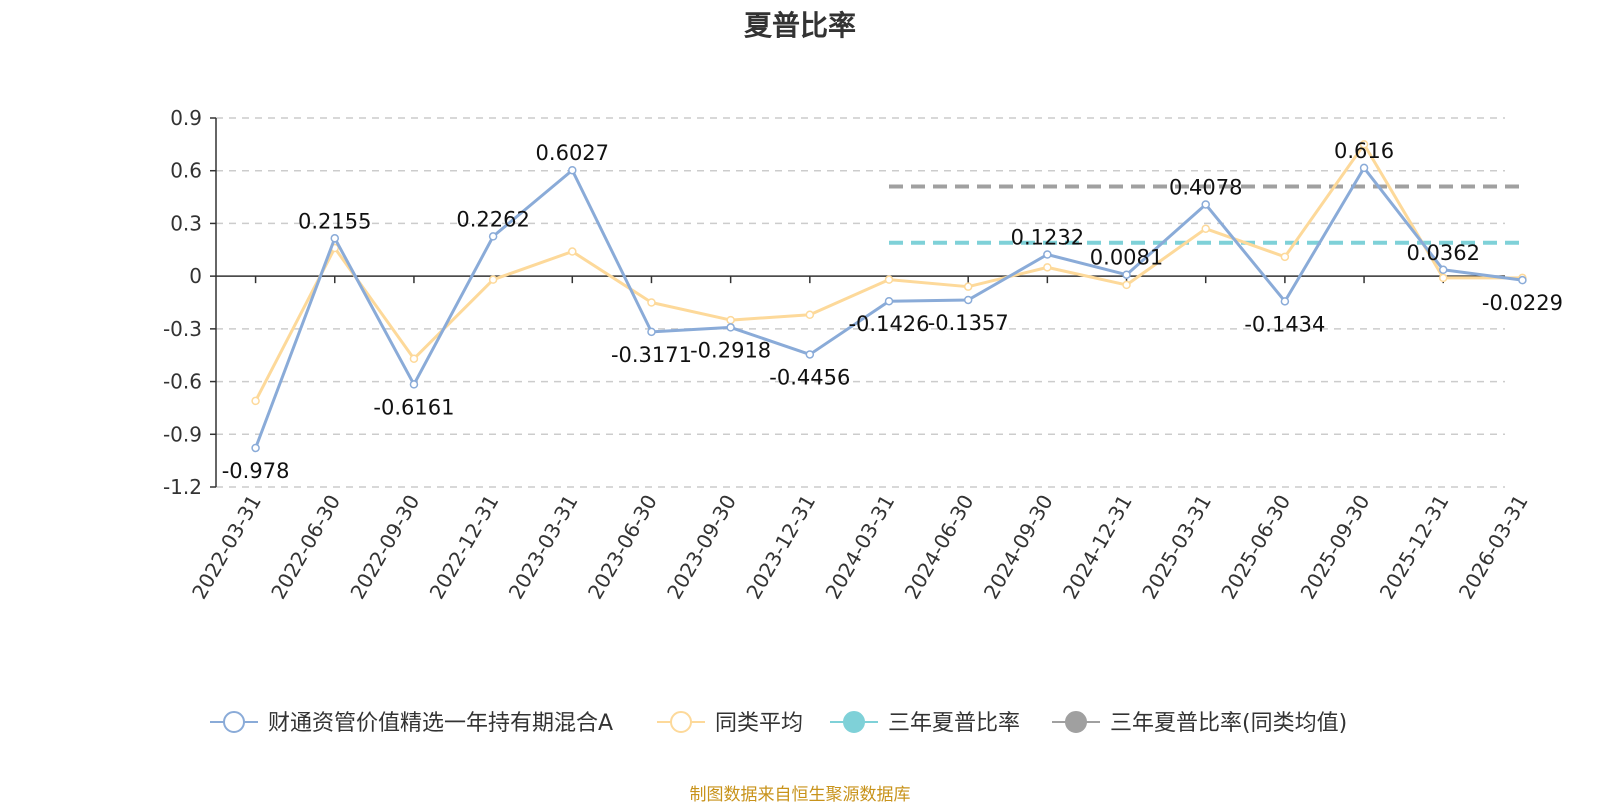 The height and width of the screenshot is (805, 1600). Describe the element at coordinates (305, 547) in the screenshot. I see `x-tick-label: 2022-06-30` at that location.